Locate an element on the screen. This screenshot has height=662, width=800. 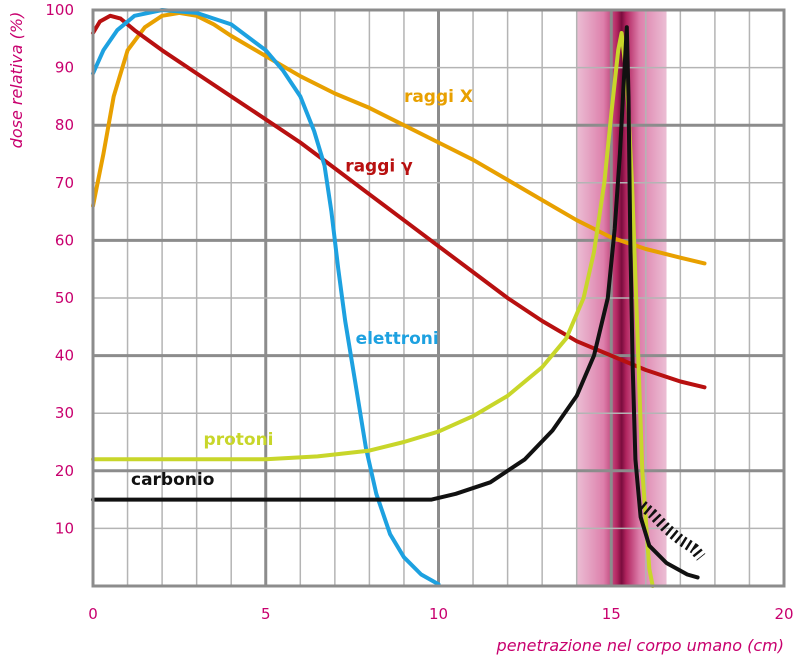
y-axis-ticks: 10 20 30 40 50 60 70 80 90 100 is located at coordinates (59, 269).